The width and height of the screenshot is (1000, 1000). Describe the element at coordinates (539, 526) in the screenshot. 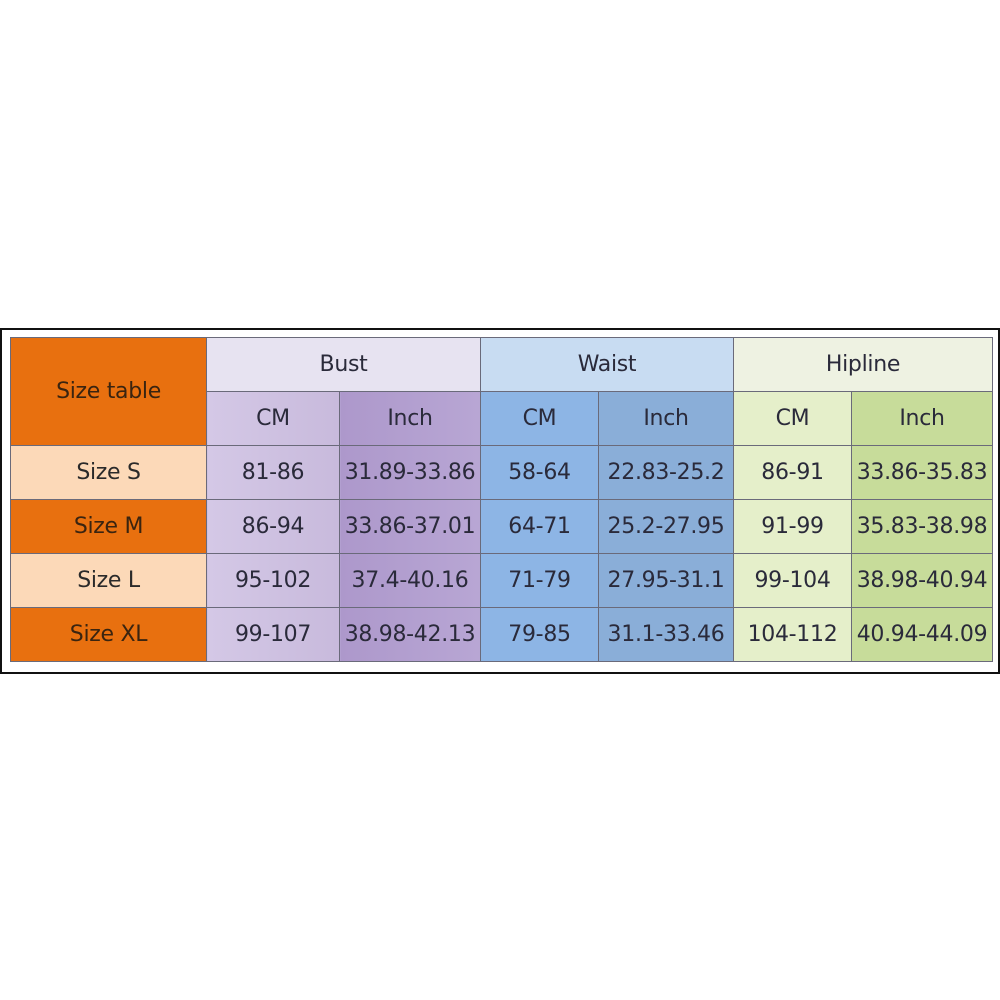

I see `table-cell: 64-71` at that location.